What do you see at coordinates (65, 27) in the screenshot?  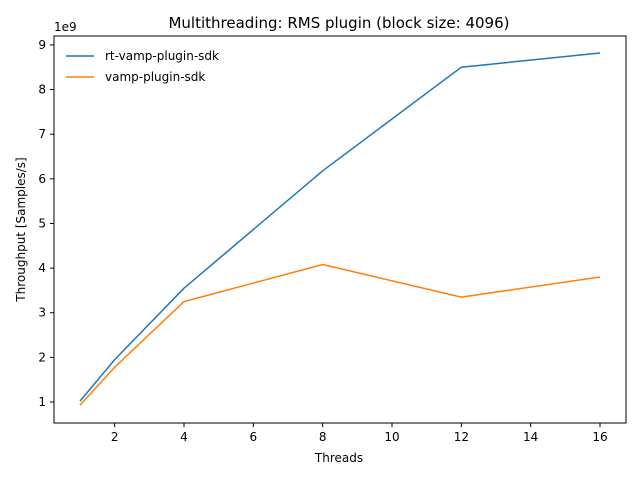 I see `y-offset-label: 1e9` at bounding box center [65, 27].